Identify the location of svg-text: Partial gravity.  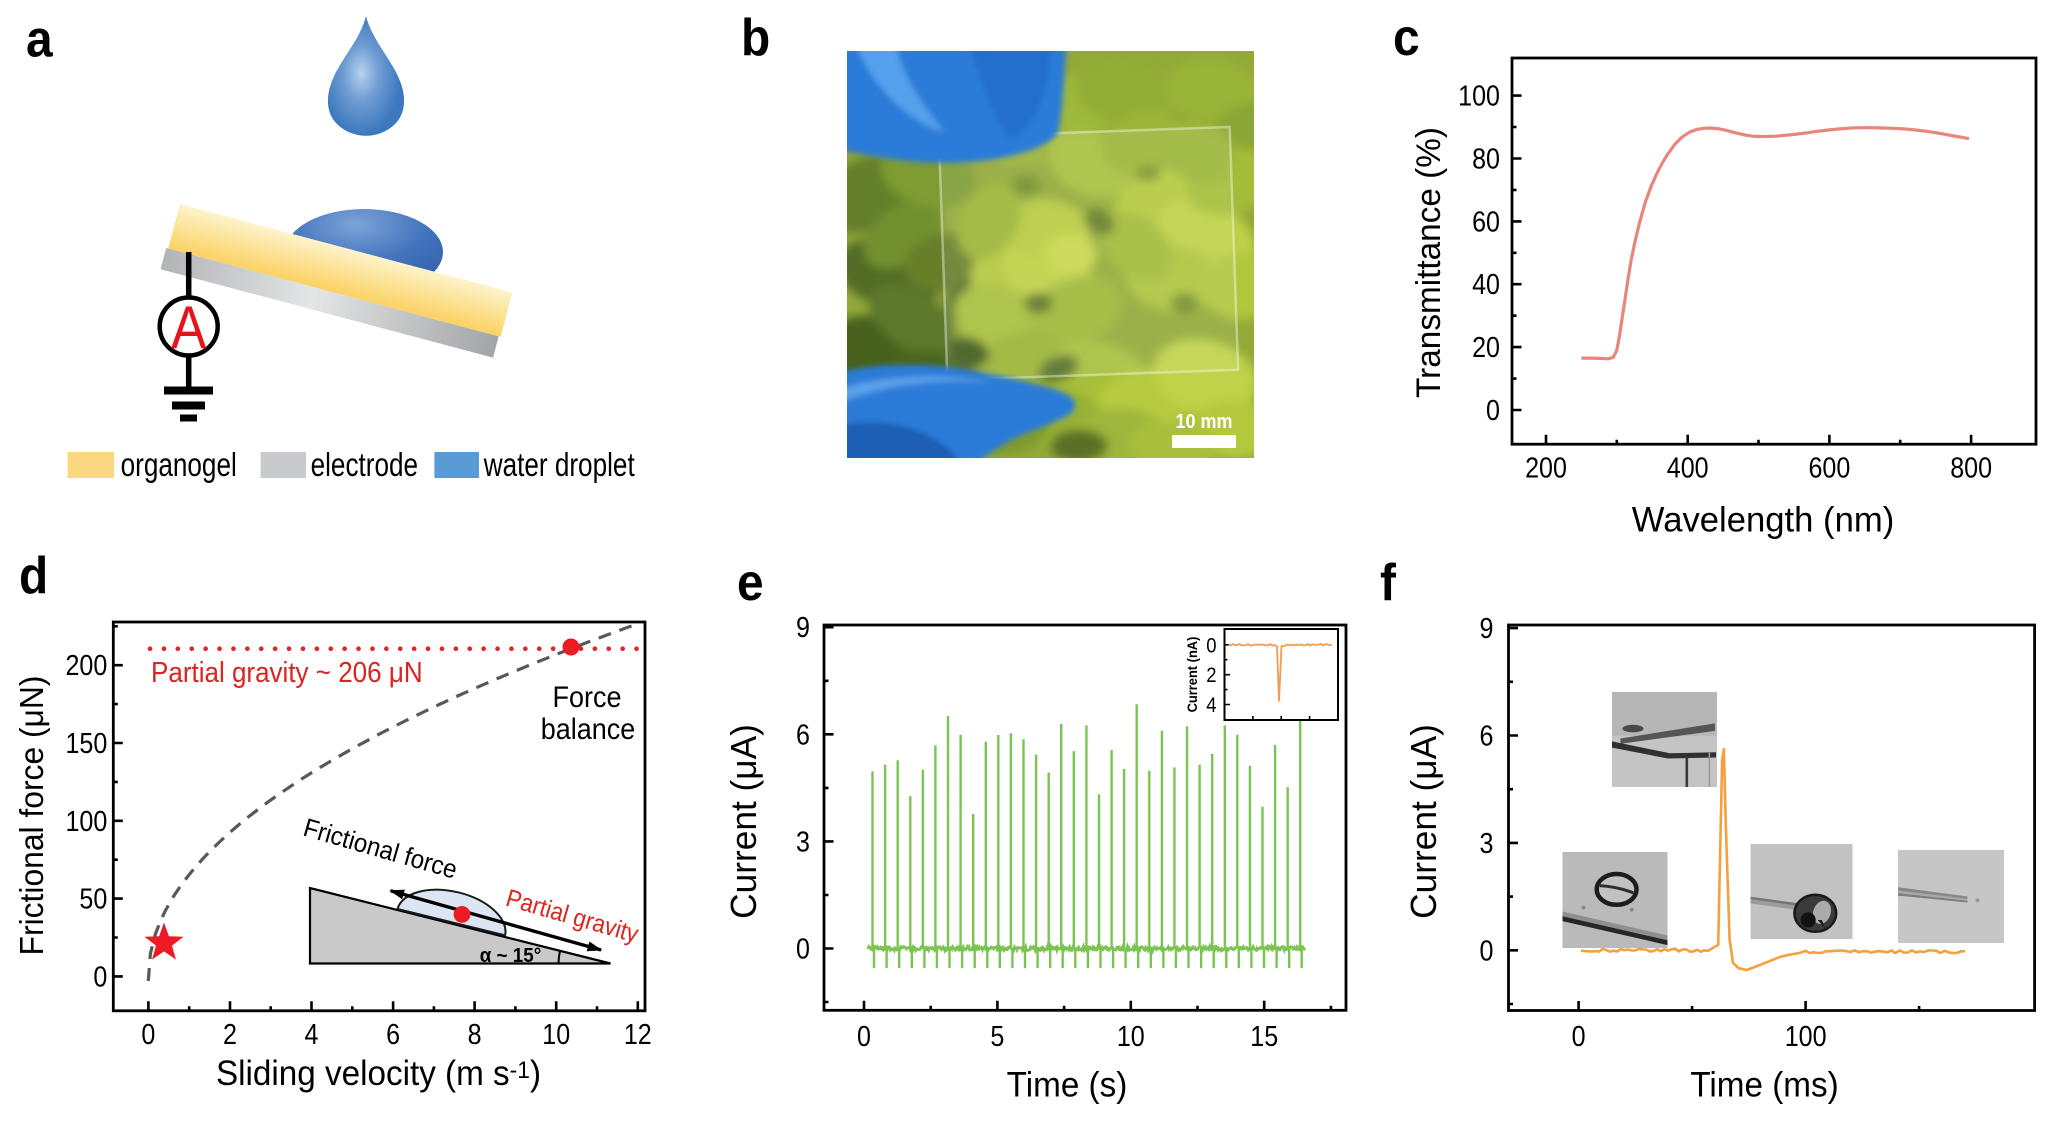
(572, 916).